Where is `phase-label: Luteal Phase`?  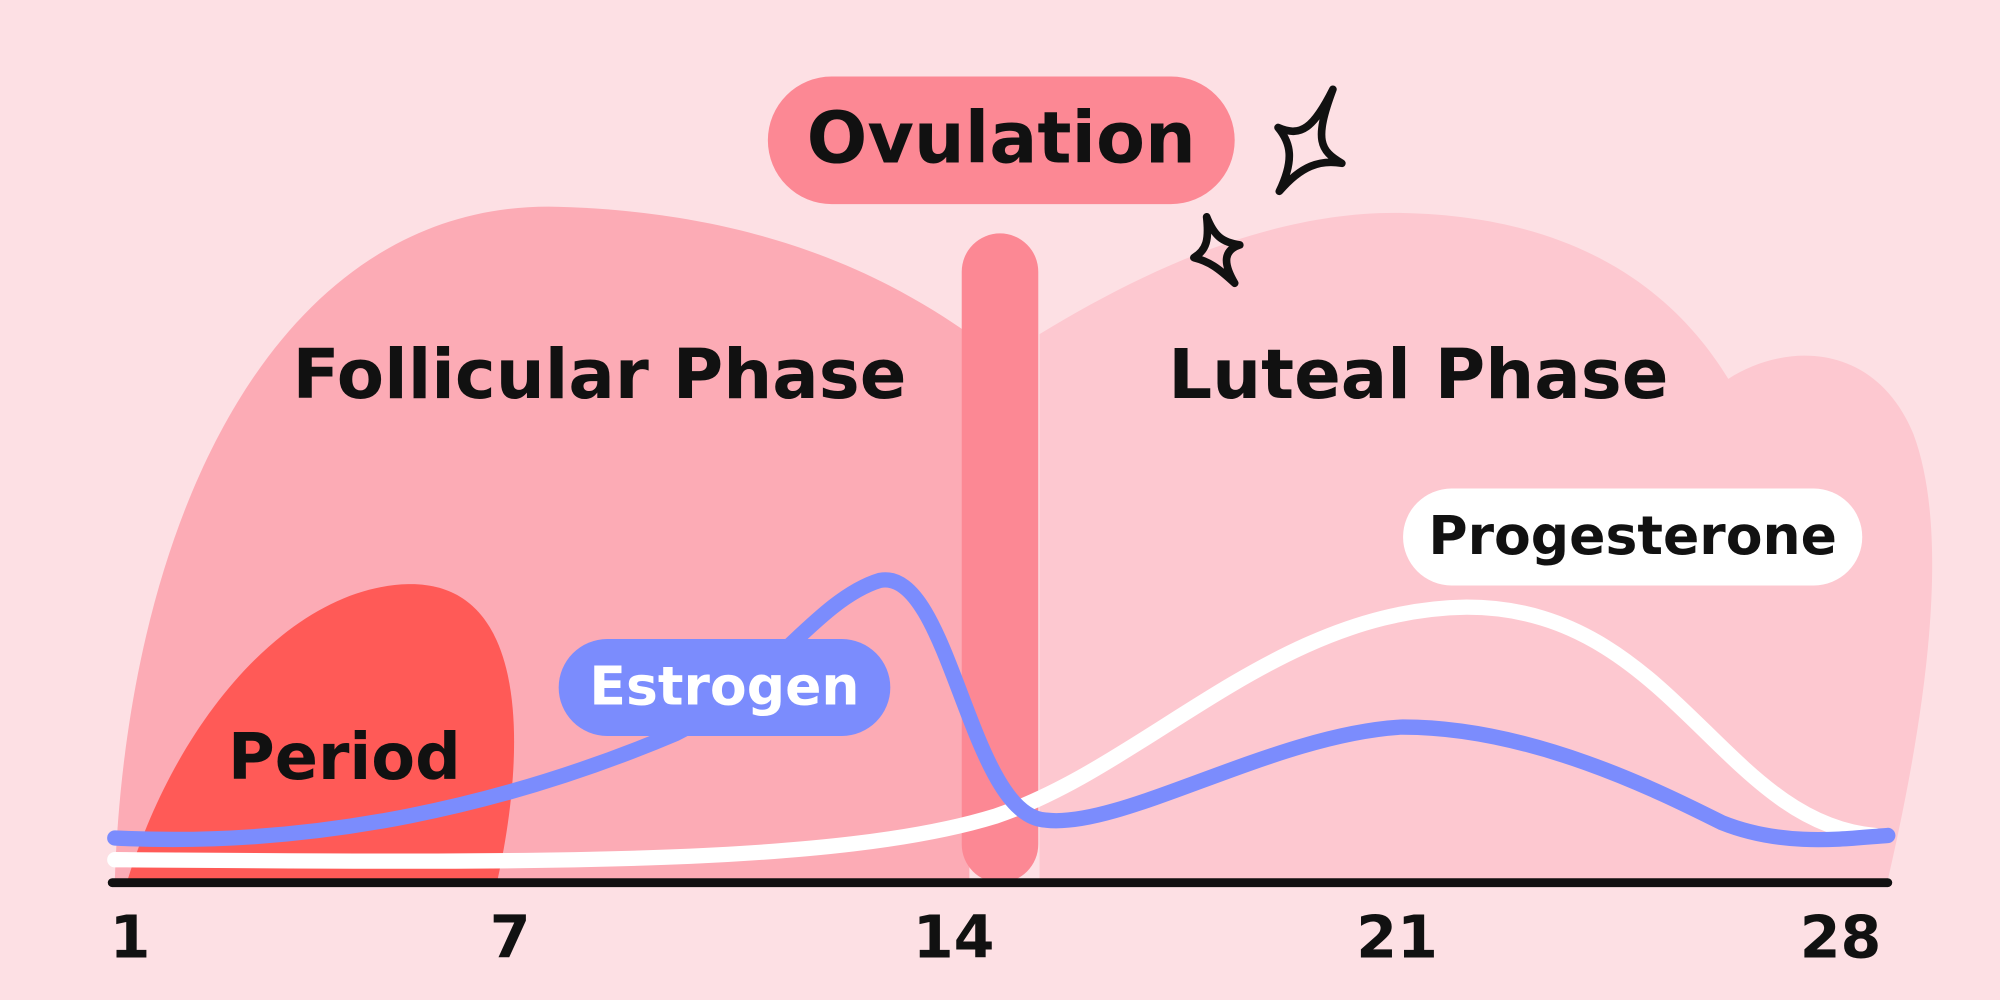
phase-label: Luteal Phase is located at coordinates (1418, 375).